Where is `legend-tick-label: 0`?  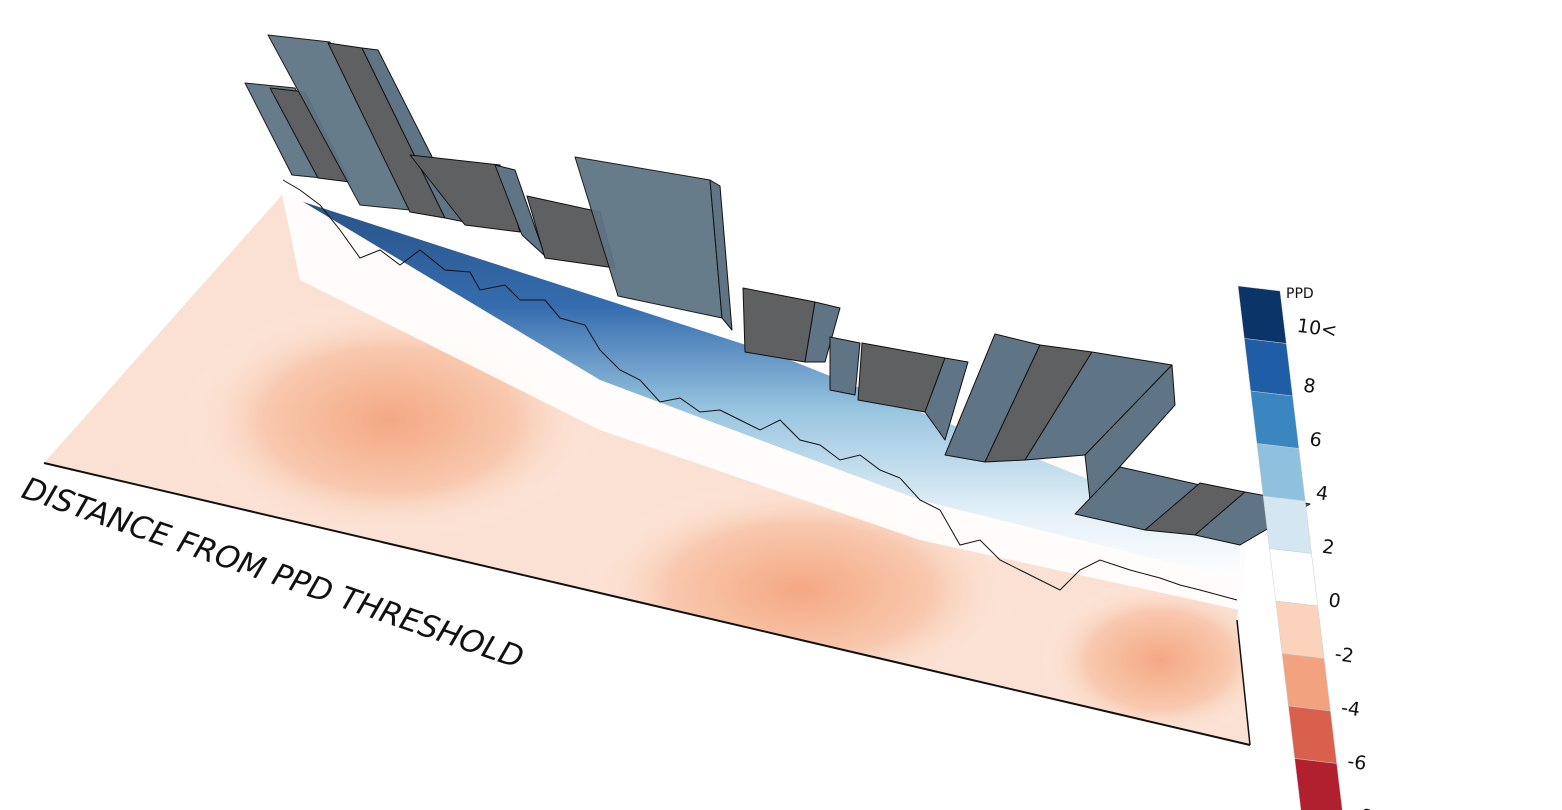
legend-tick-label: 0 is located at coordinates (1334, 600).